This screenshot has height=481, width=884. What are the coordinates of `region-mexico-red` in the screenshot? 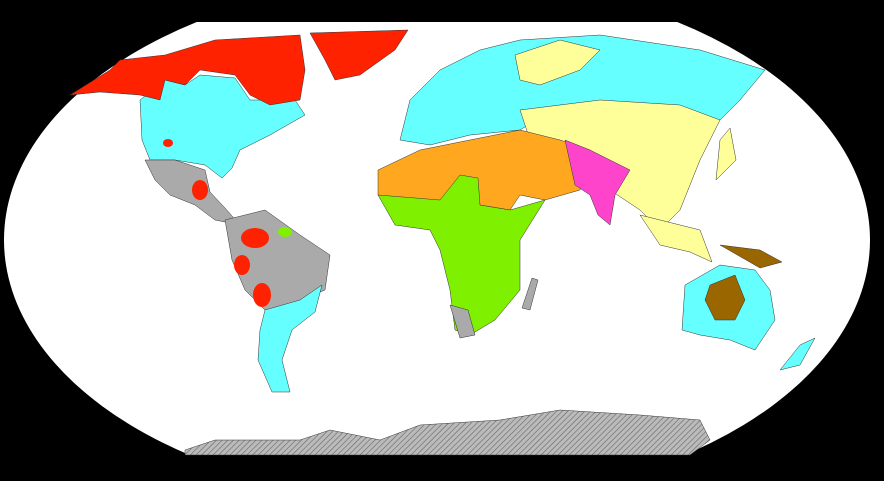 It's located at (200, 190).